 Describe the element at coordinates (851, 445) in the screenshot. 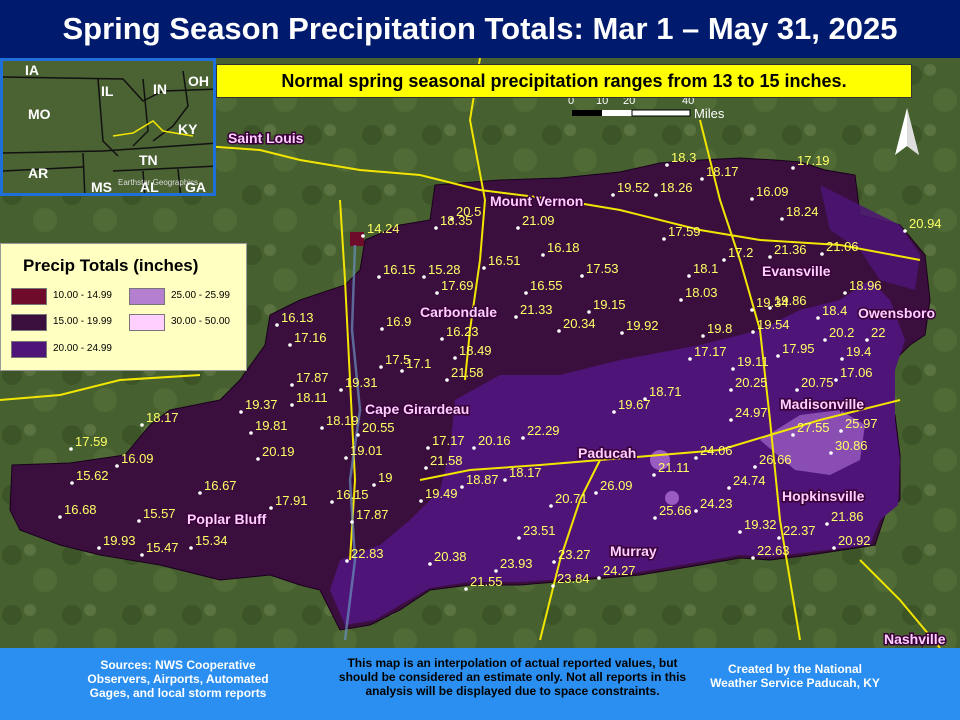

I see `precip-value-label: 30.86` at that location.